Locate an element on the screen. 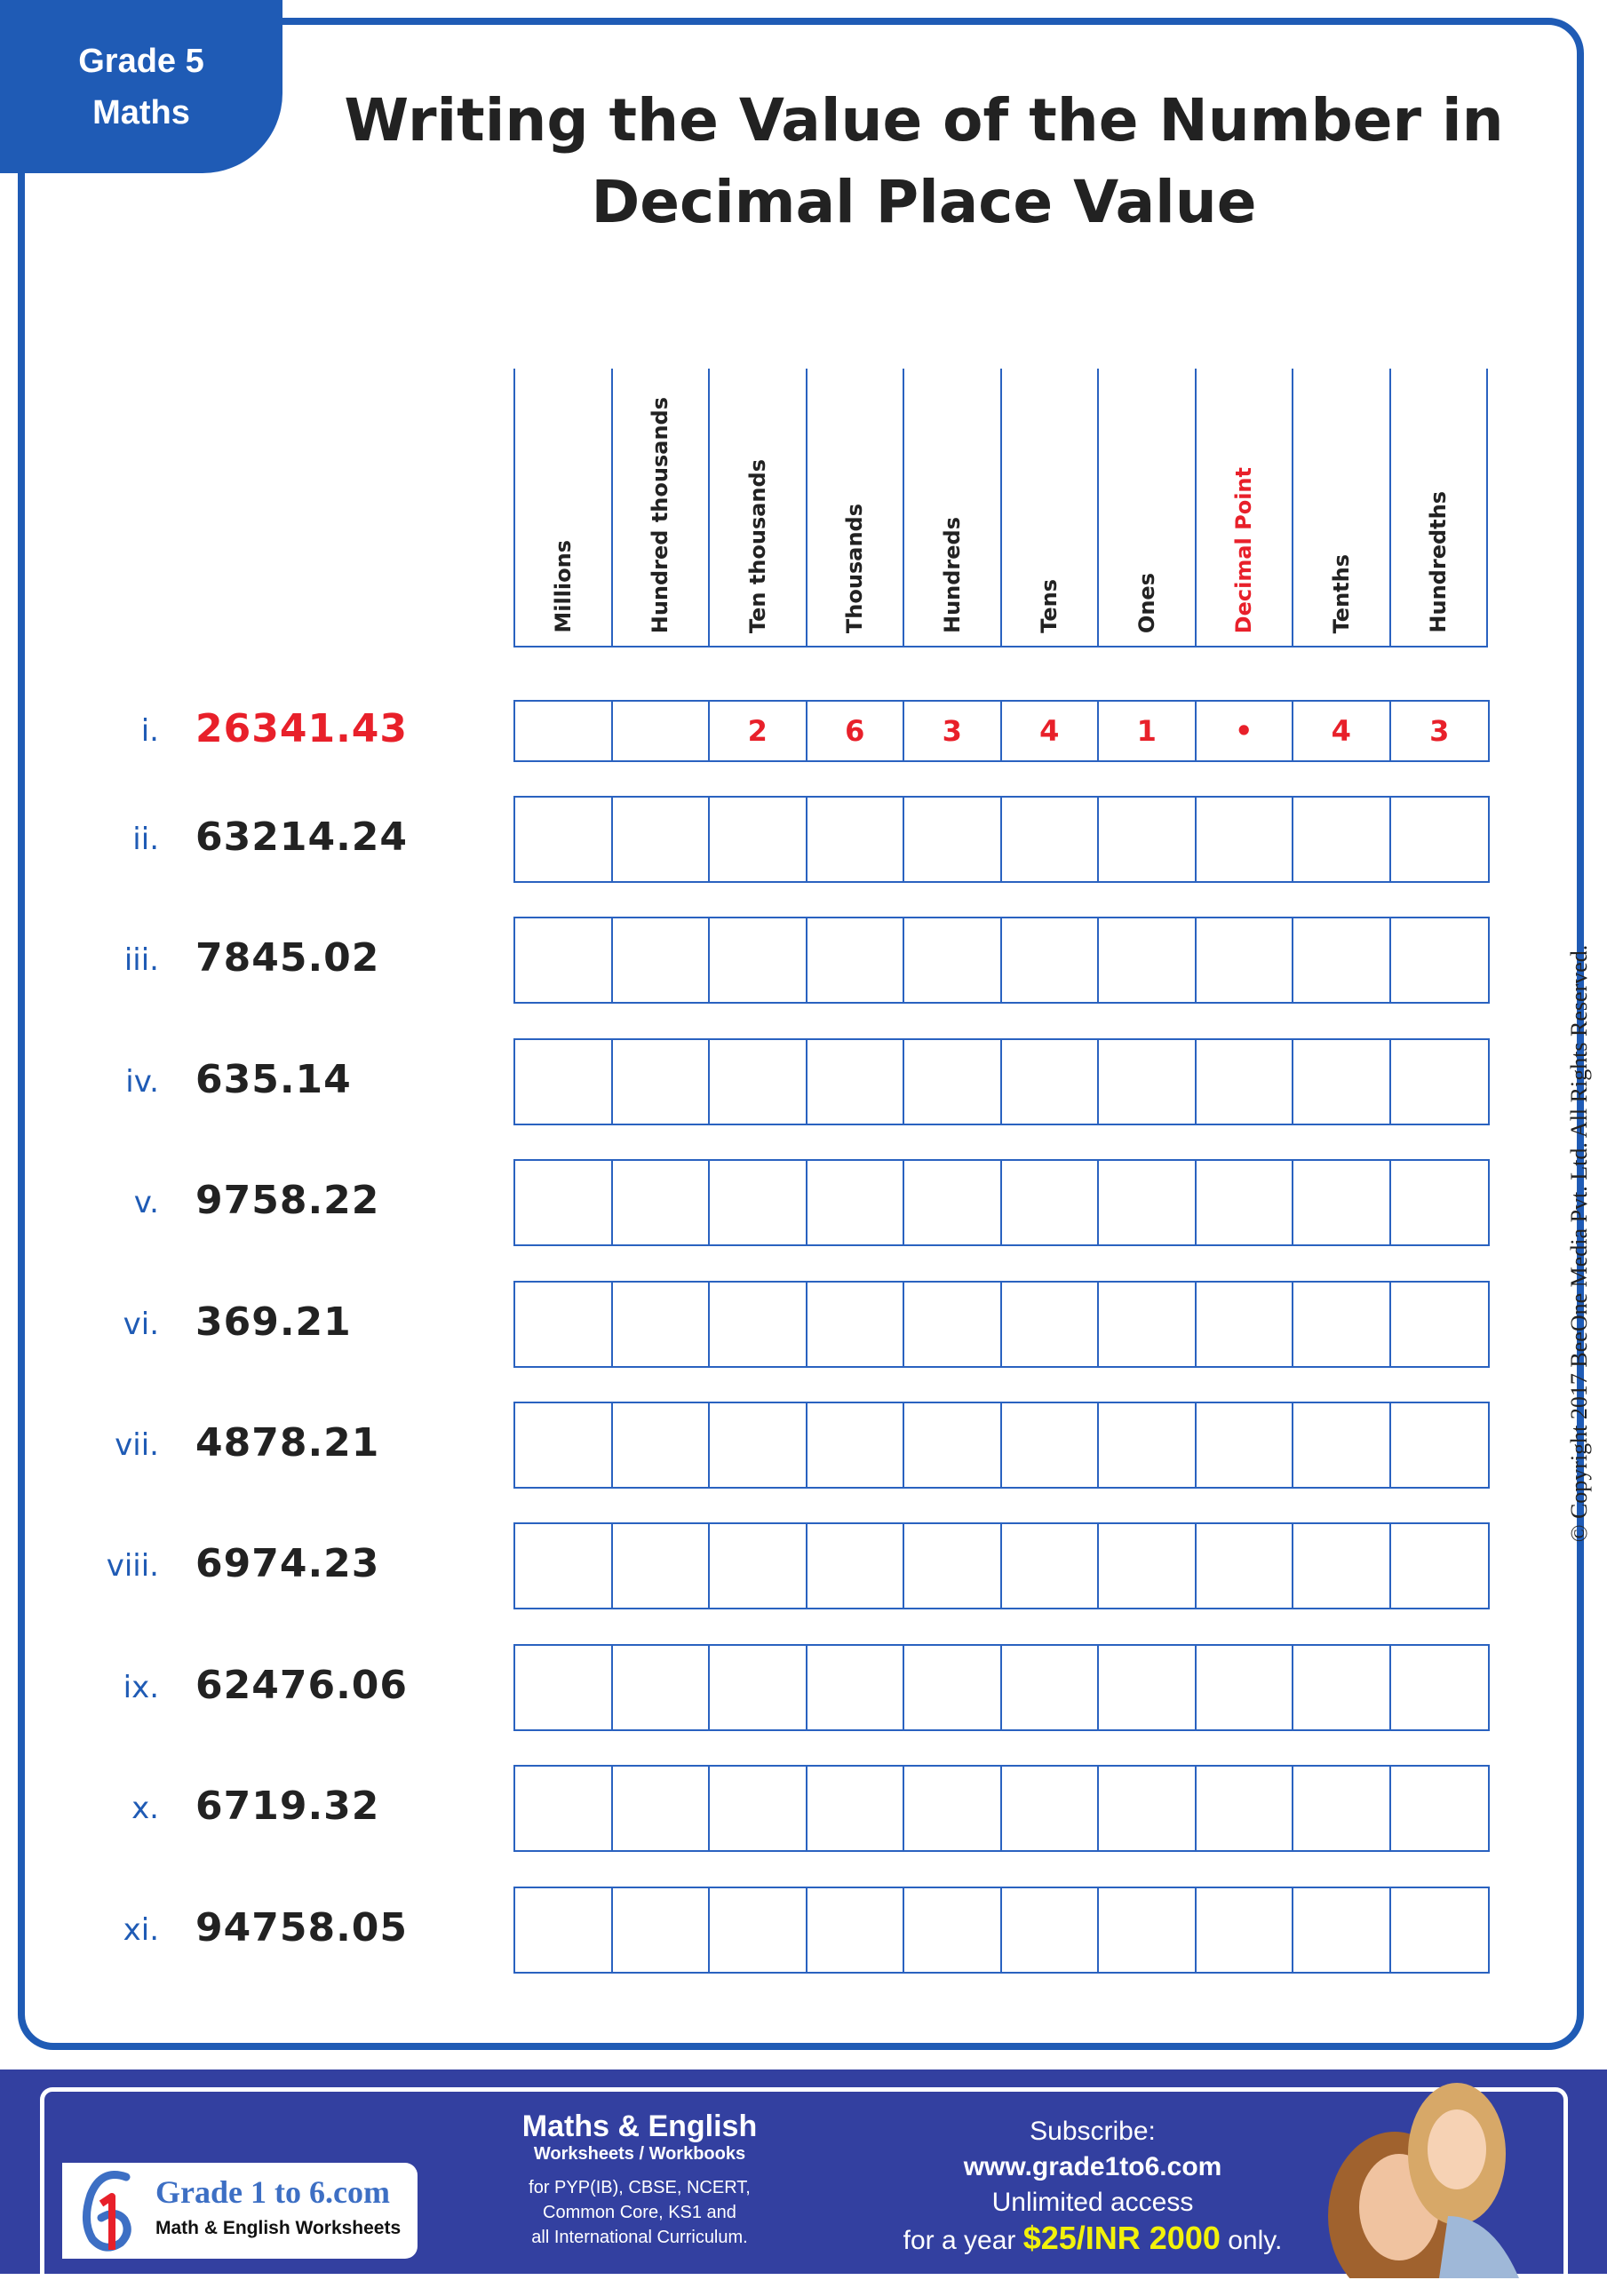  place-value-box: 4 is located at coordinates (1050, 731).